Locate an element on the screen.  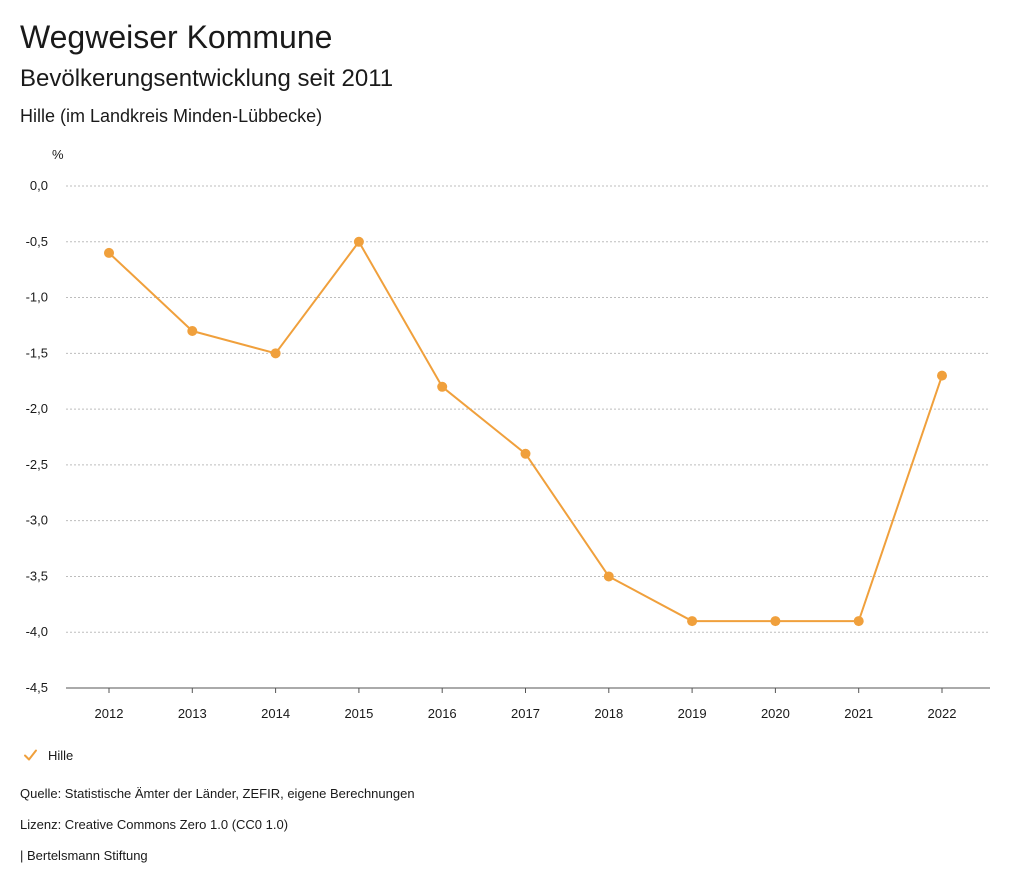
y-tick-label: -4,0 is located at coordinates (37, 631).